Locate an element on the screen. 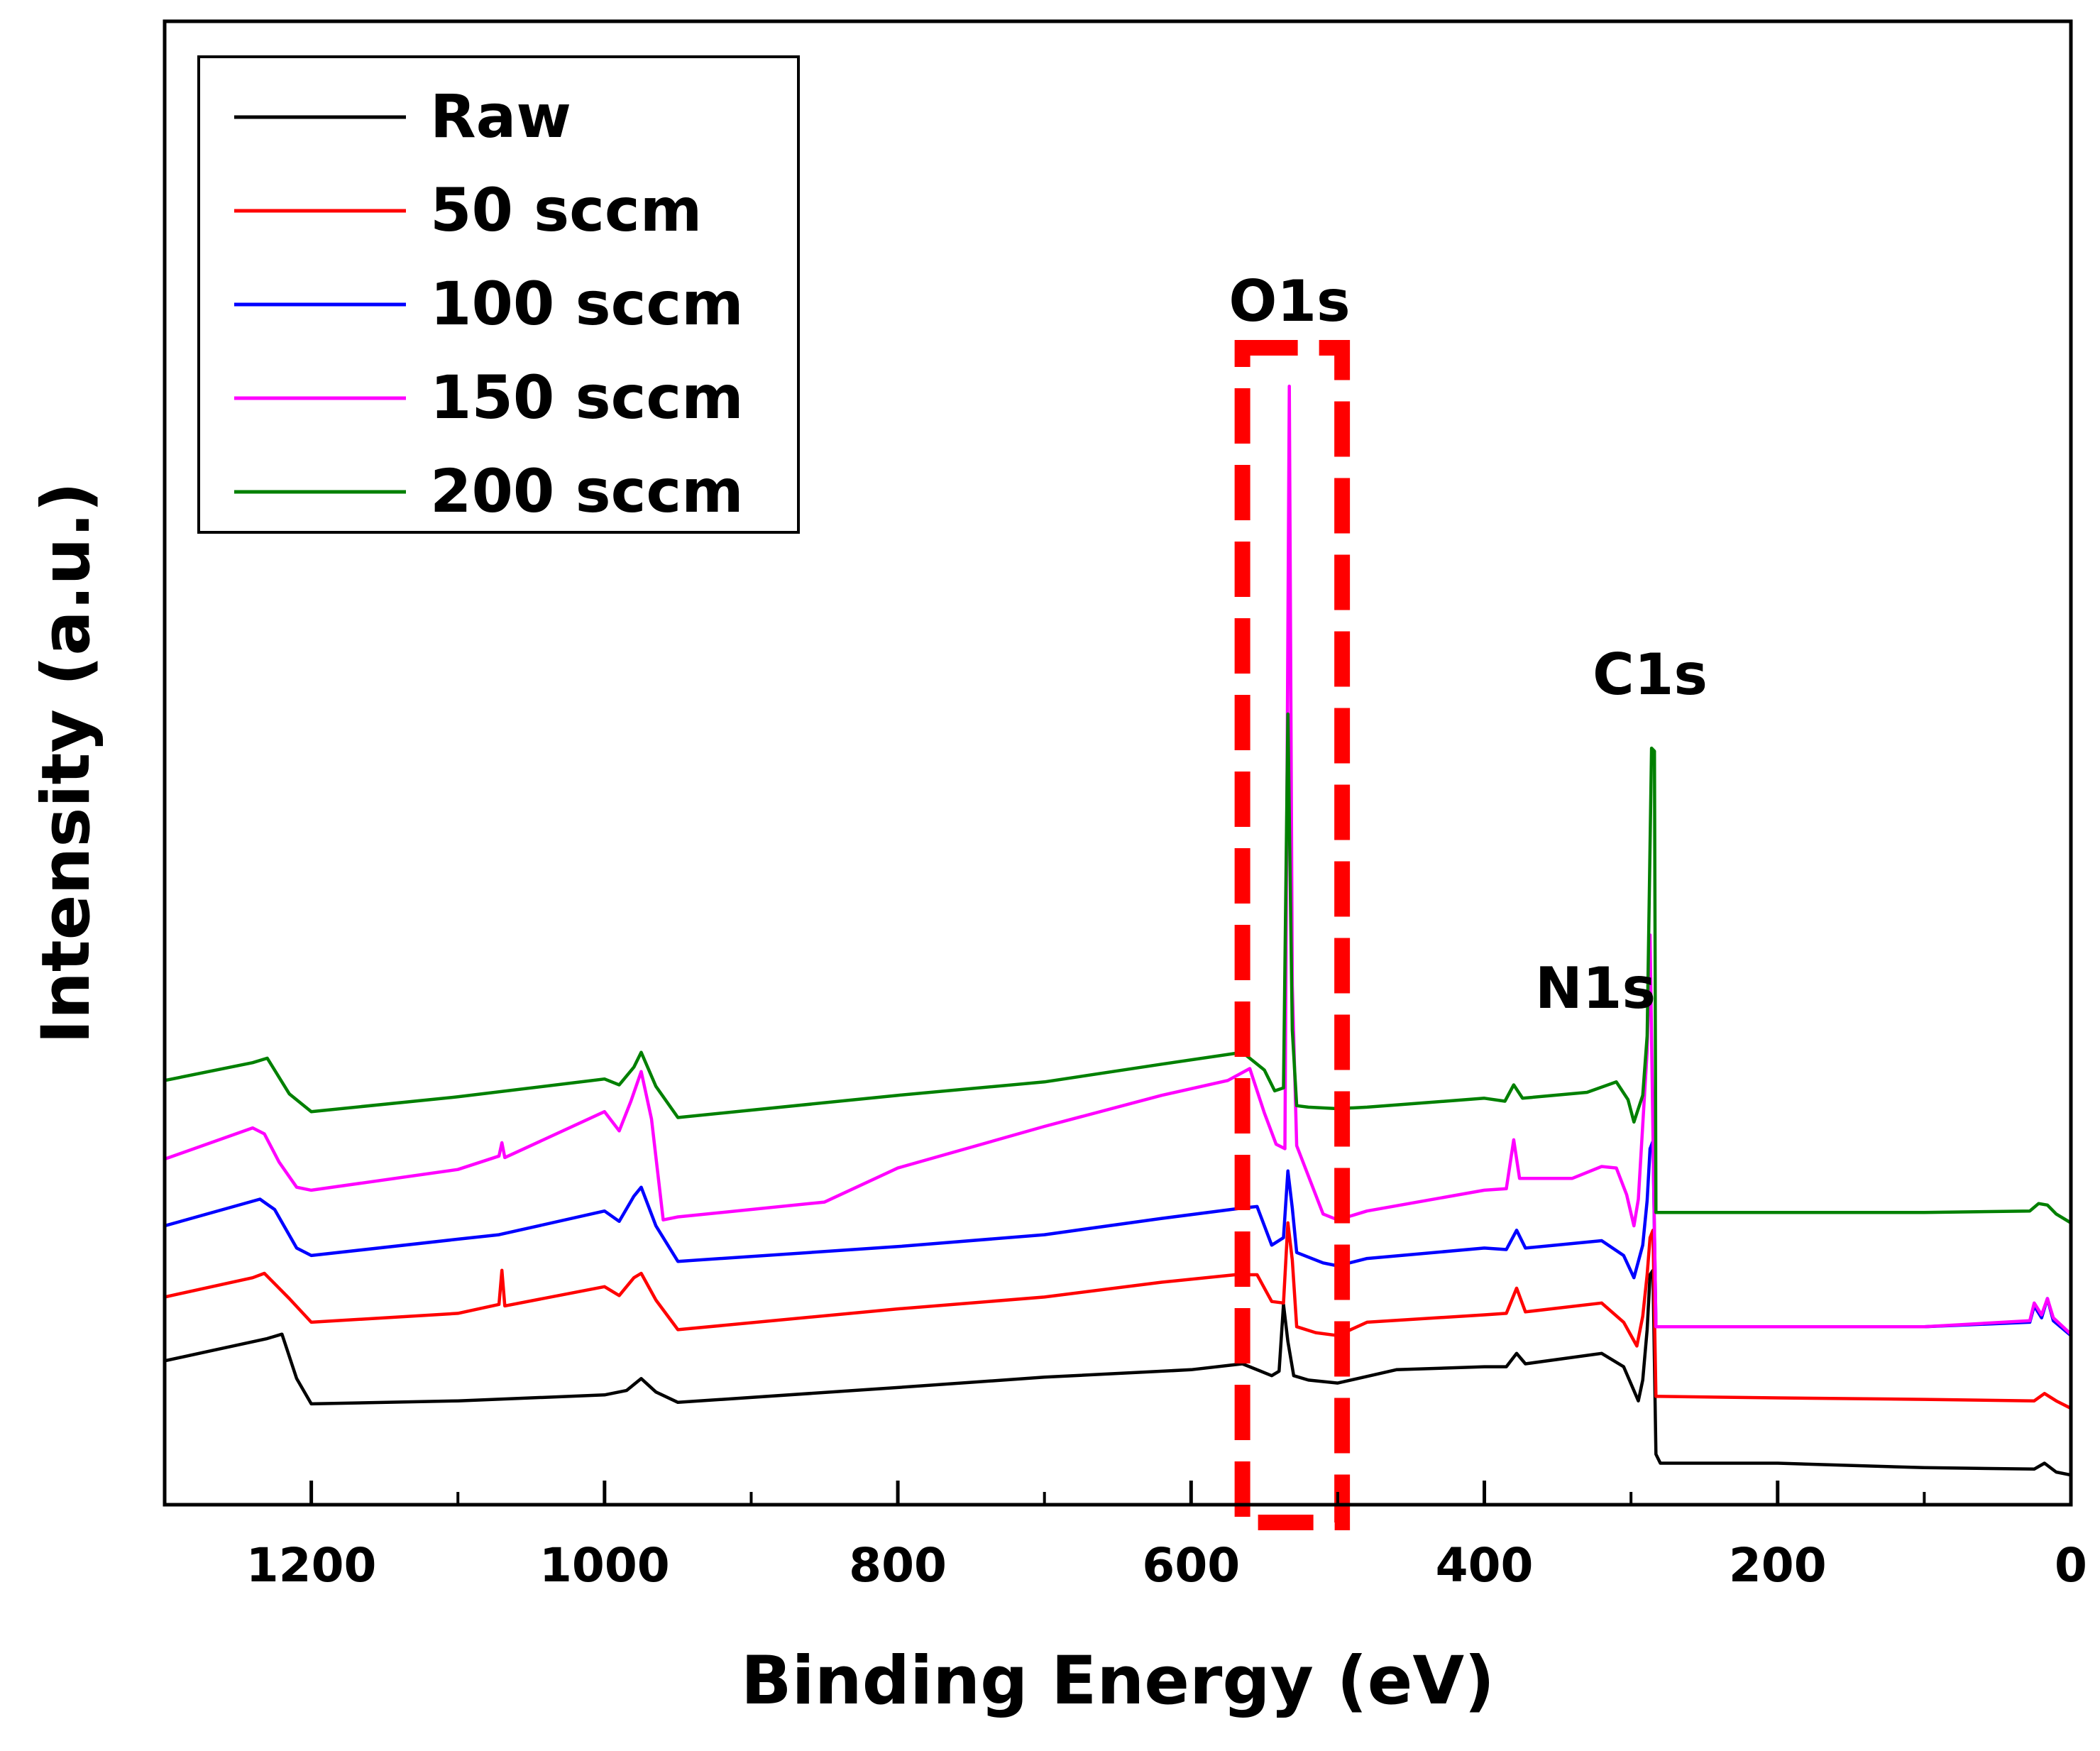 The height and width of the screenshot is (1751, 2100). legend-label: 150 sccm is located at coordinates (587, 397).